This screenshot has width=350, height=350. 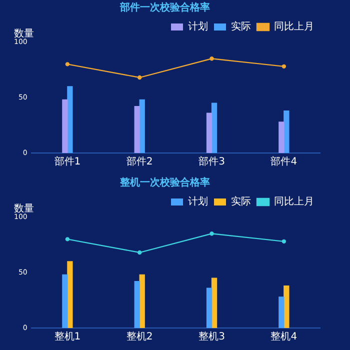 I want to click on x-tick-label: 整机2, so click(x=139, y=336).